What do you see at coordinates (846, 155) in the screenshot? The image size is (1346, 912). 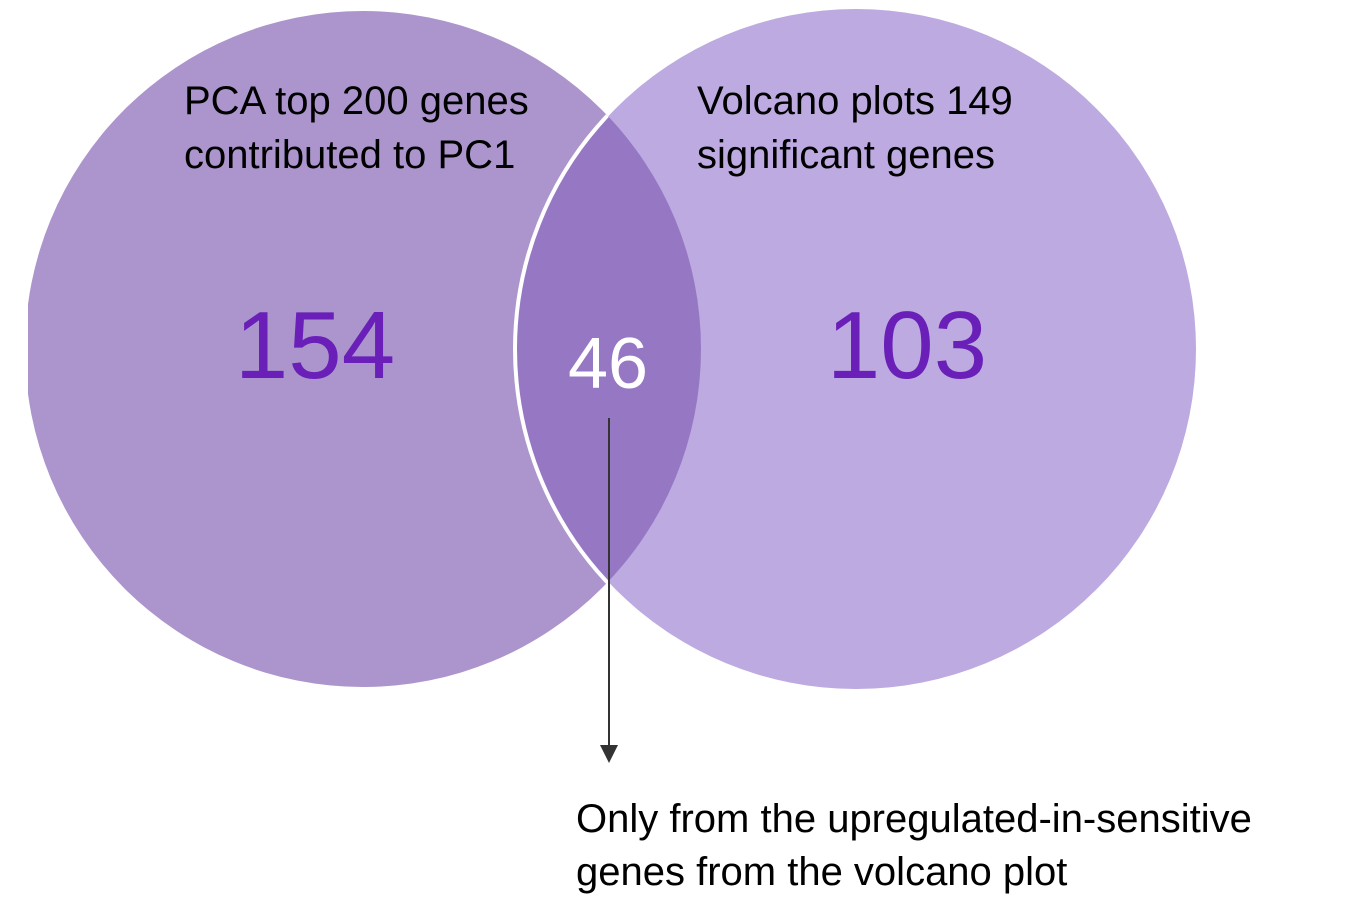 I see `right-set-label-line2: significant genes` at bounding box center [846, 155].